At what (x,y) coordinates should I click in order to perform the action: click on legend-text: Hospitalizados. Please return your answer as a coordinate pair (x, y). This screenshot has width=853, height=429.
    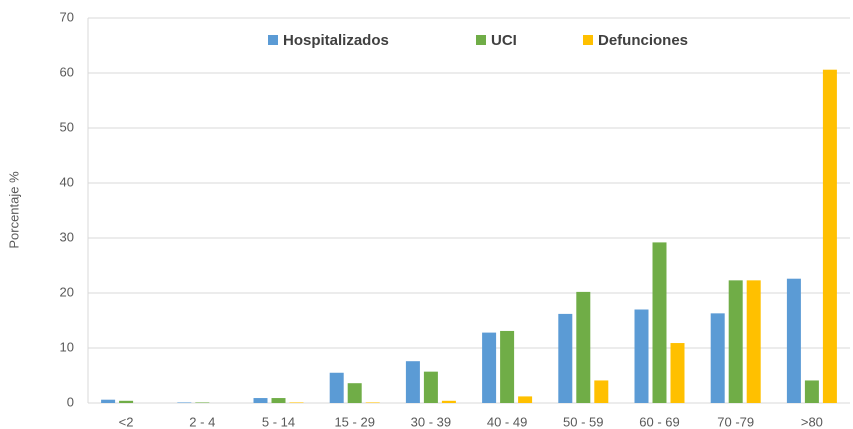
    Looking at the image, I should click on (336, 40).